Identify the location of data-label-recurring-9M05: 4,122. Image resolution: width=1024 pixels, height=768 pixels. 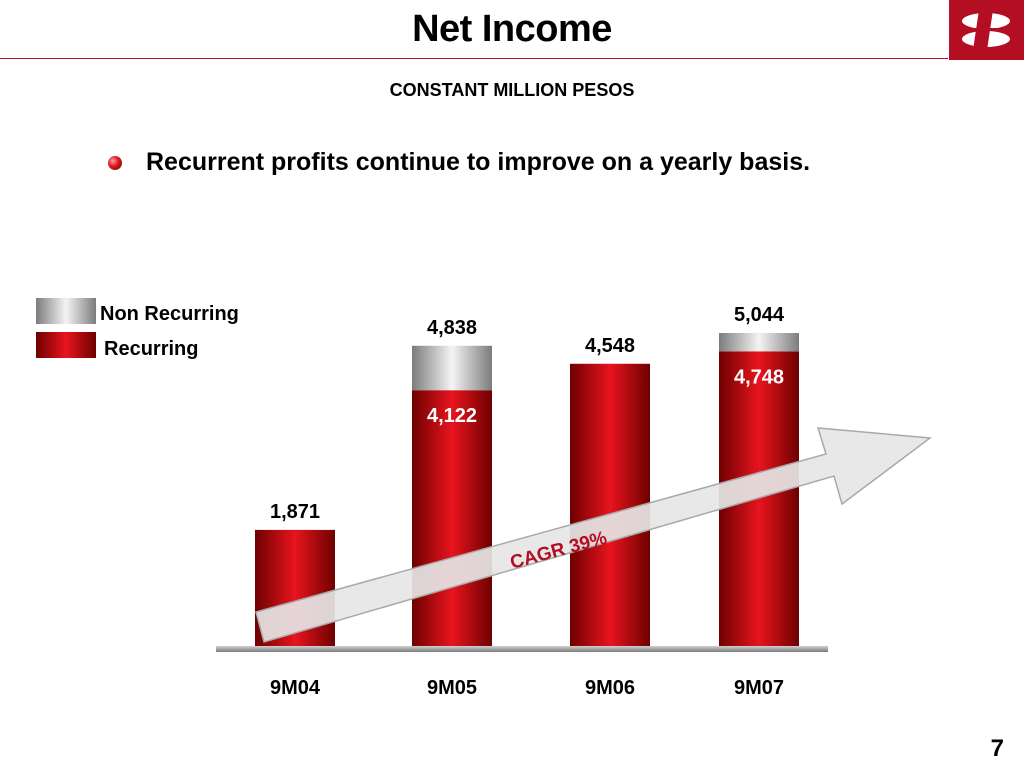
(452, 416).